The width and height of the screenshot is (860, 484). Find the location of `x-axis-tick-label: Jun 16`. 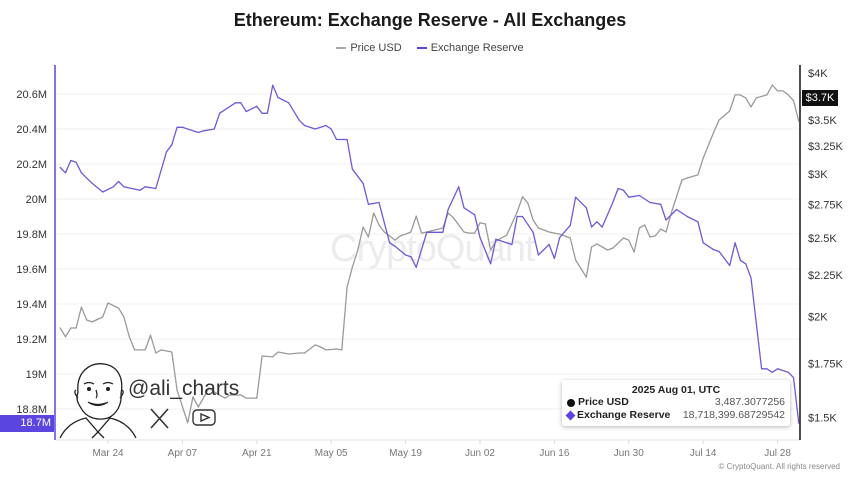

x-axis-tick-label: Jun 16 is located at coordinates (554, 453).